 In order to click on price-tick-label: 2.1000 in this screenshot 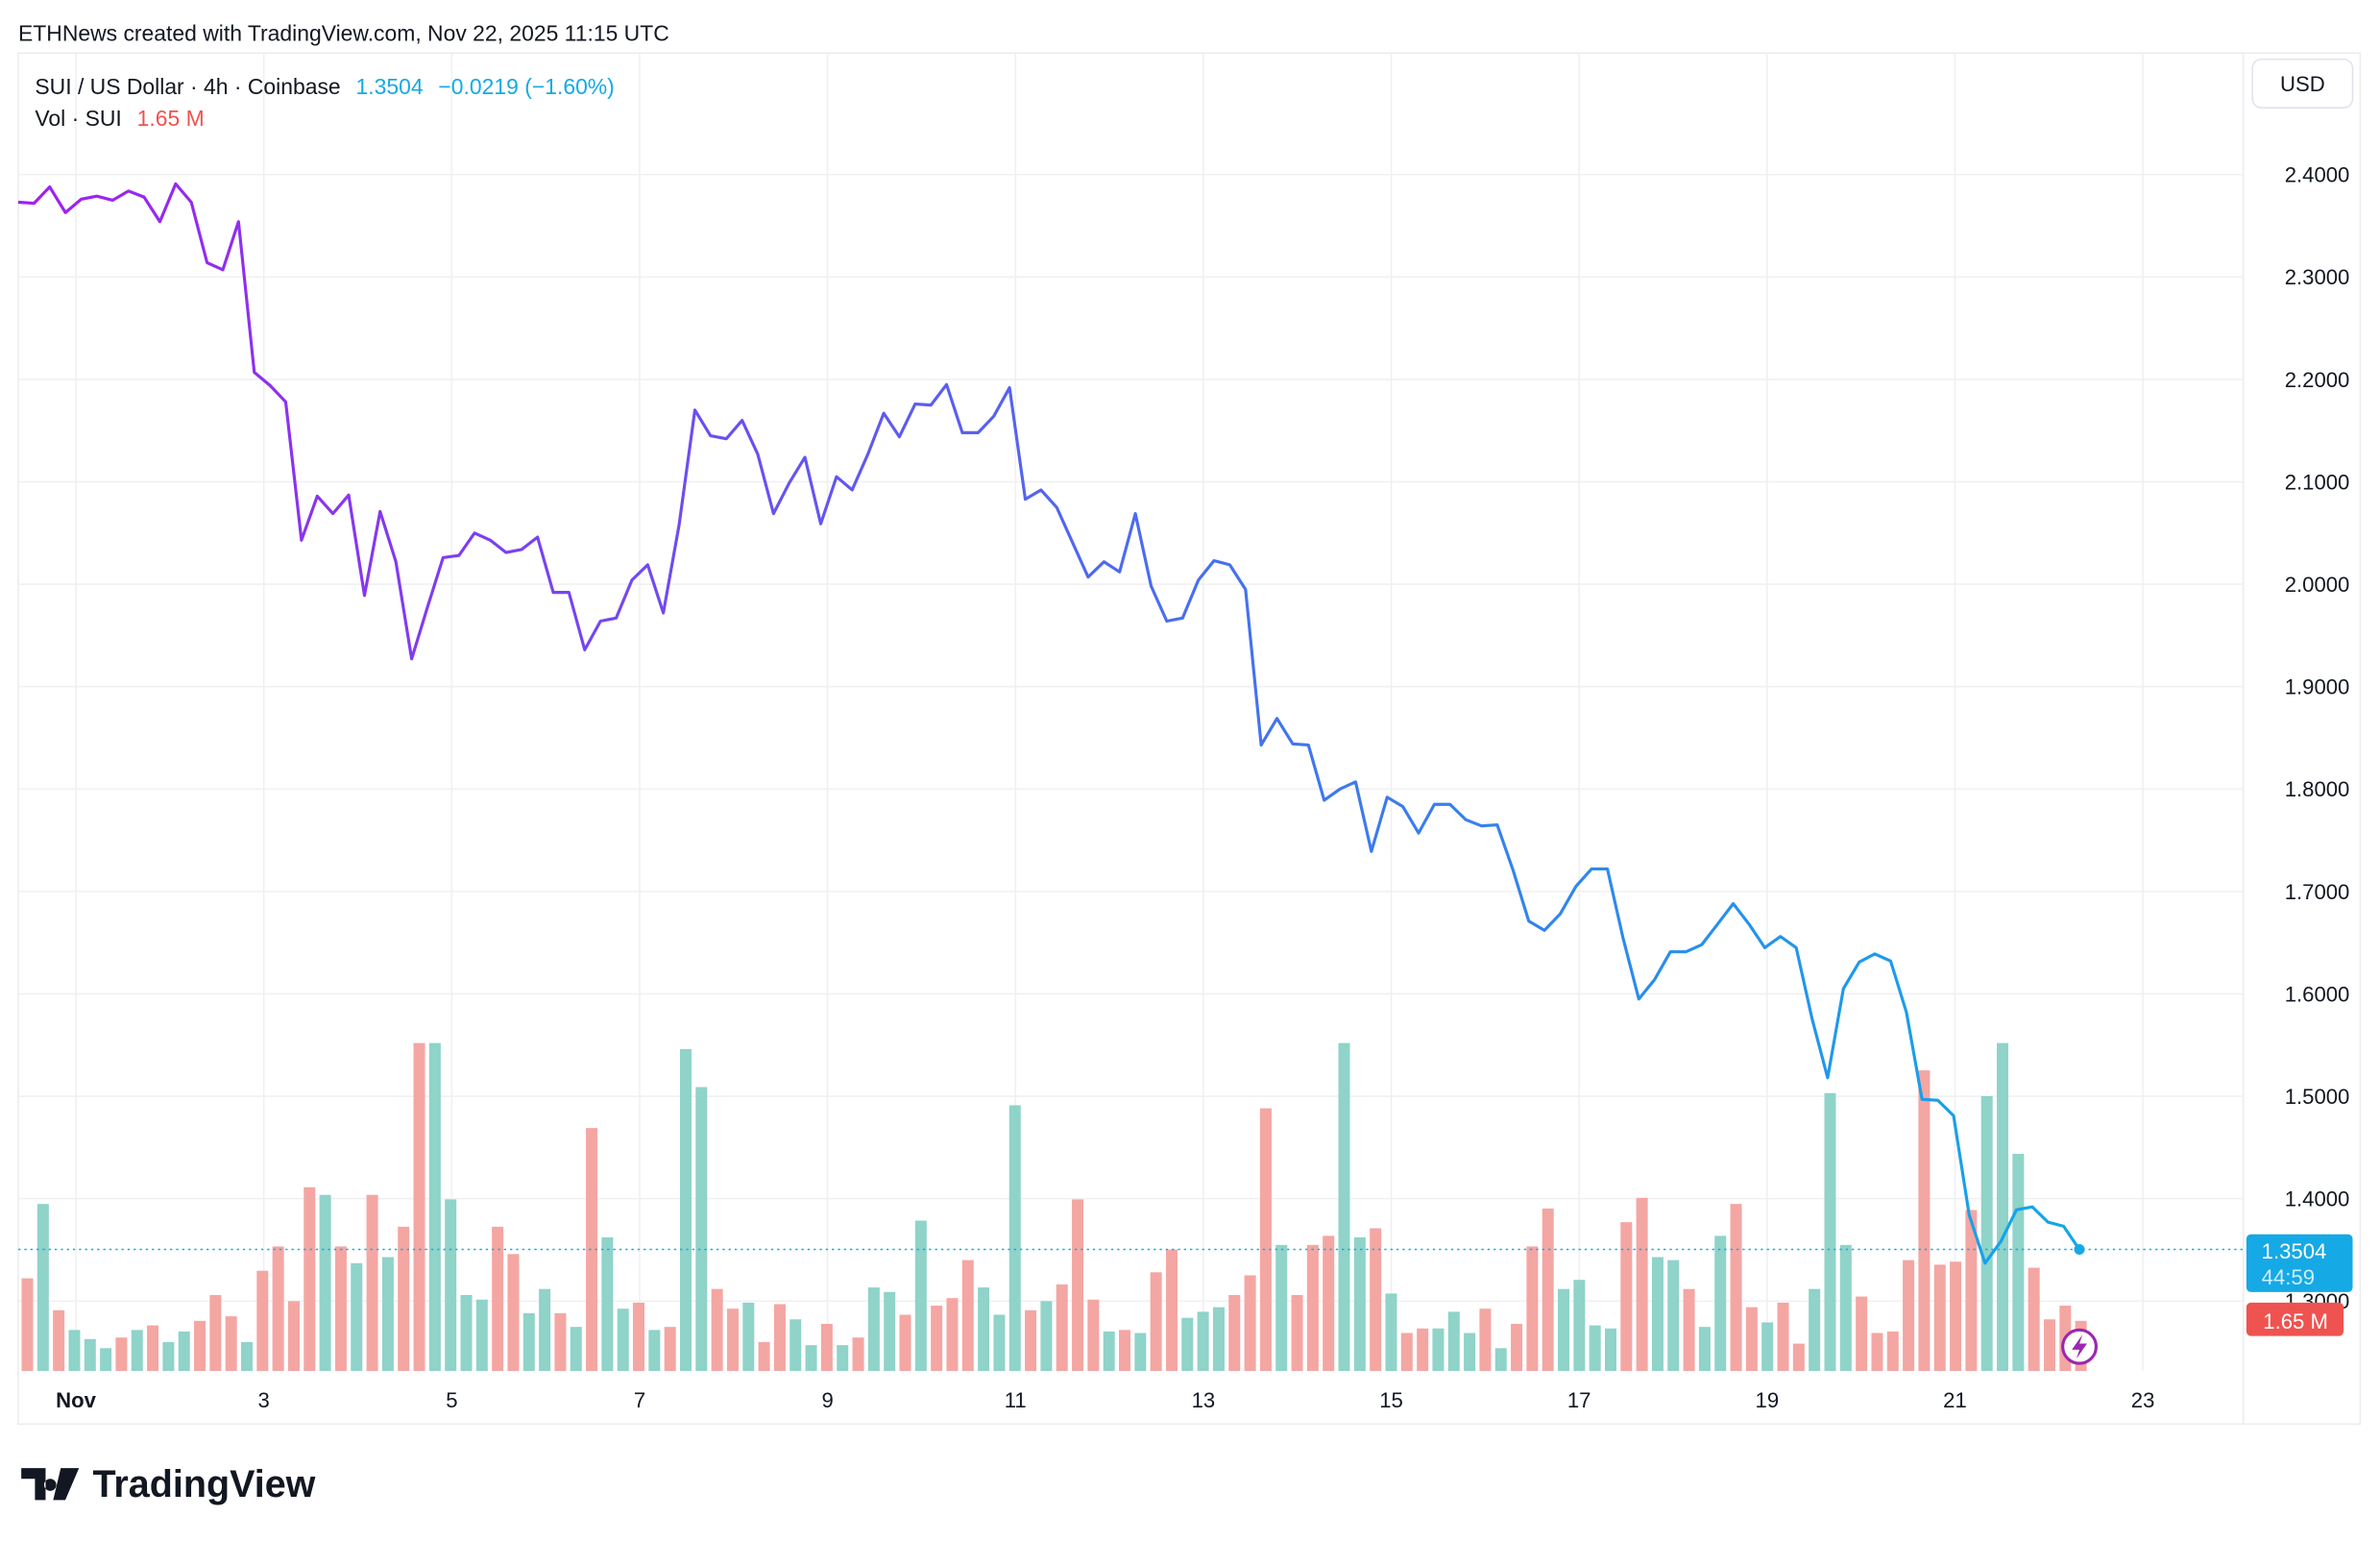, I will do `click(2318, 482)`.